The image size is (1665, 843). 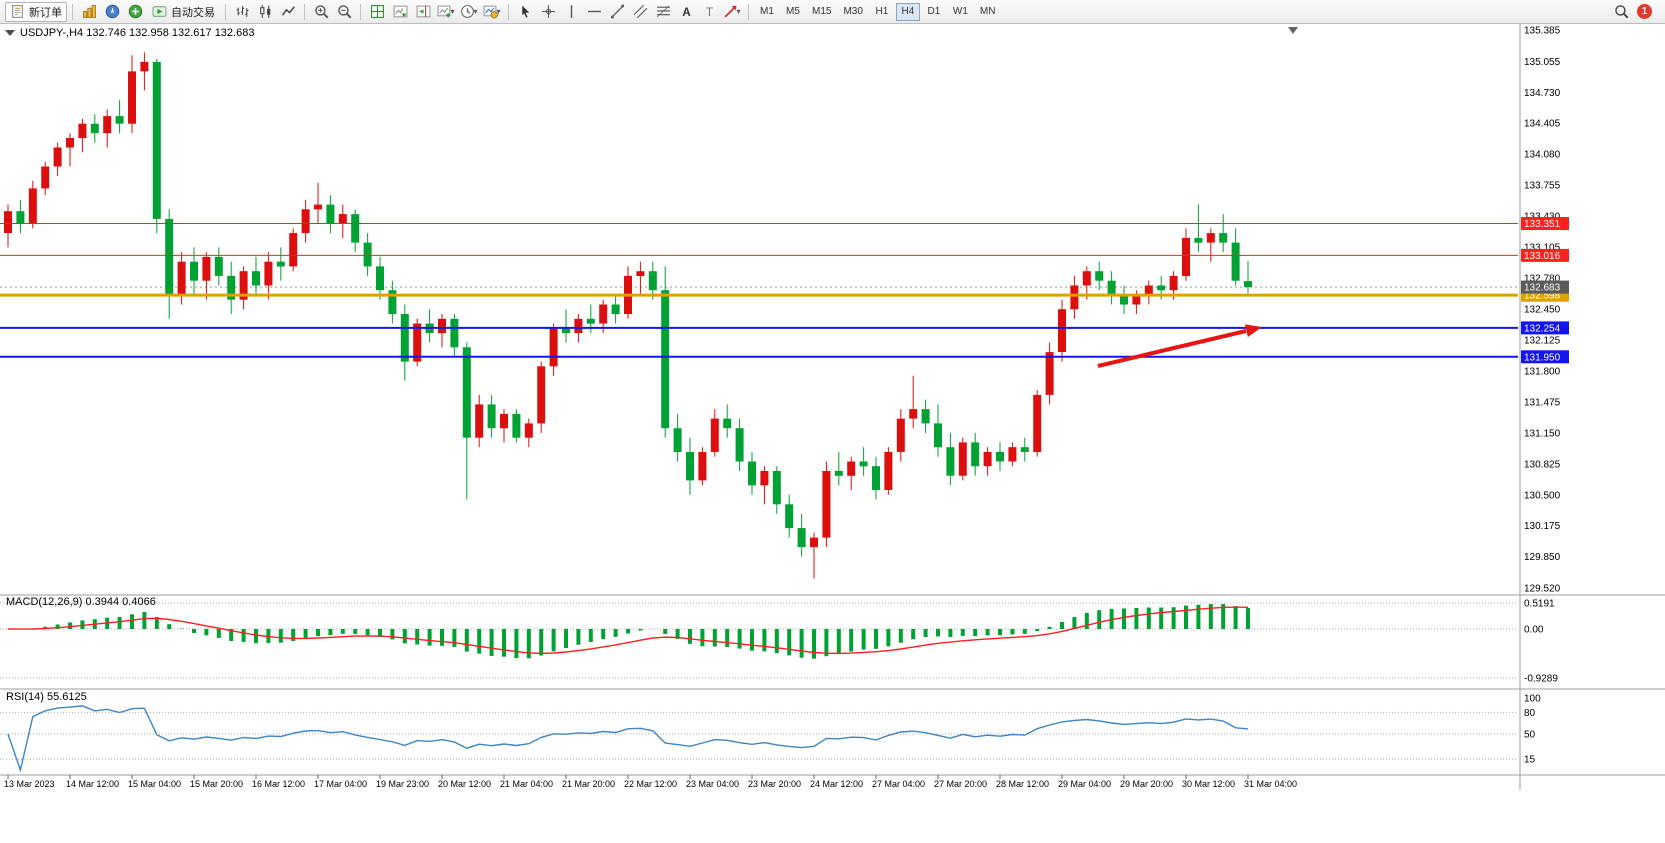 What do you see at coordinates (10, 33) in the screenshot?
I see `one-click-trading-toggle` at bounding box center [10, 33].